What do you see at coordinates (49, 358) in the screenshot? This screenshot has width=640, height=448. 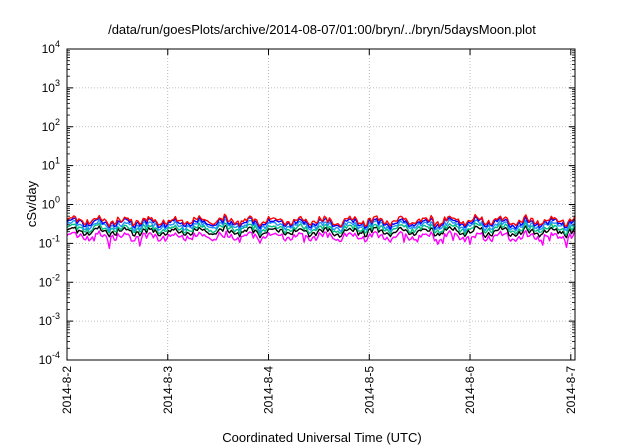 I see `y-tick-label: 10⁻⁴` at bounding box center [49, 358].